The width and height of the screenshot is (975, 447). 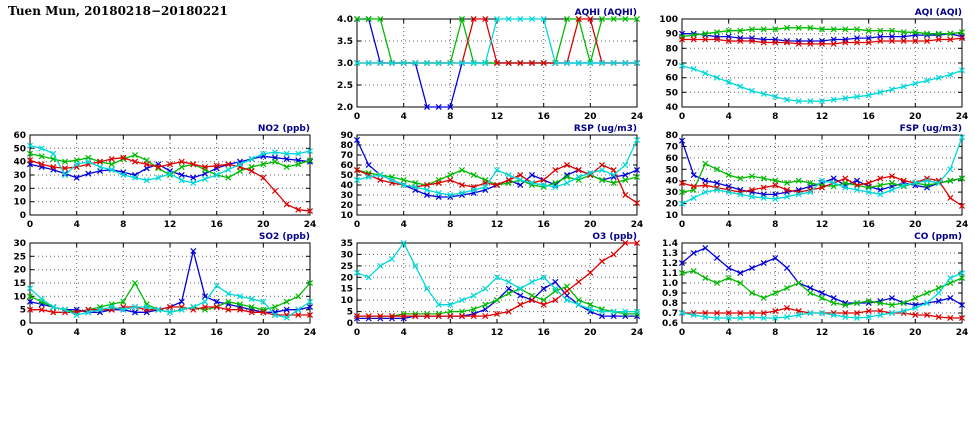 What do you see at coordinates (670, 304) in the screenshot?
I see `svg-text: 0.8` at bounding box center [670, 304].